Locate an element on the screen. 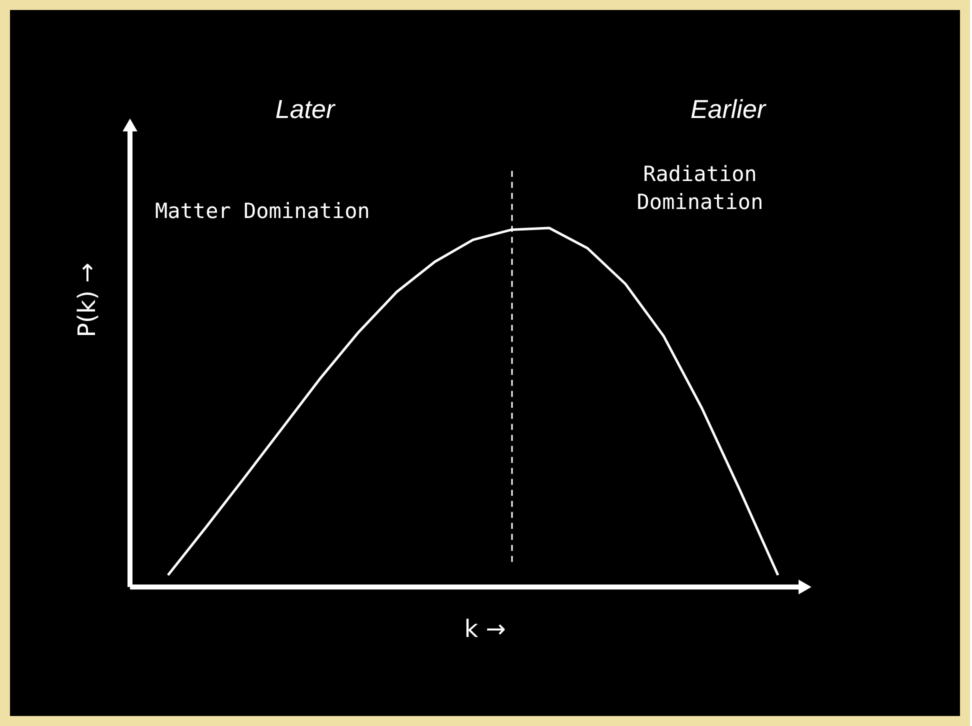  text: Radiation Domination is located at coordinates (700, 188).